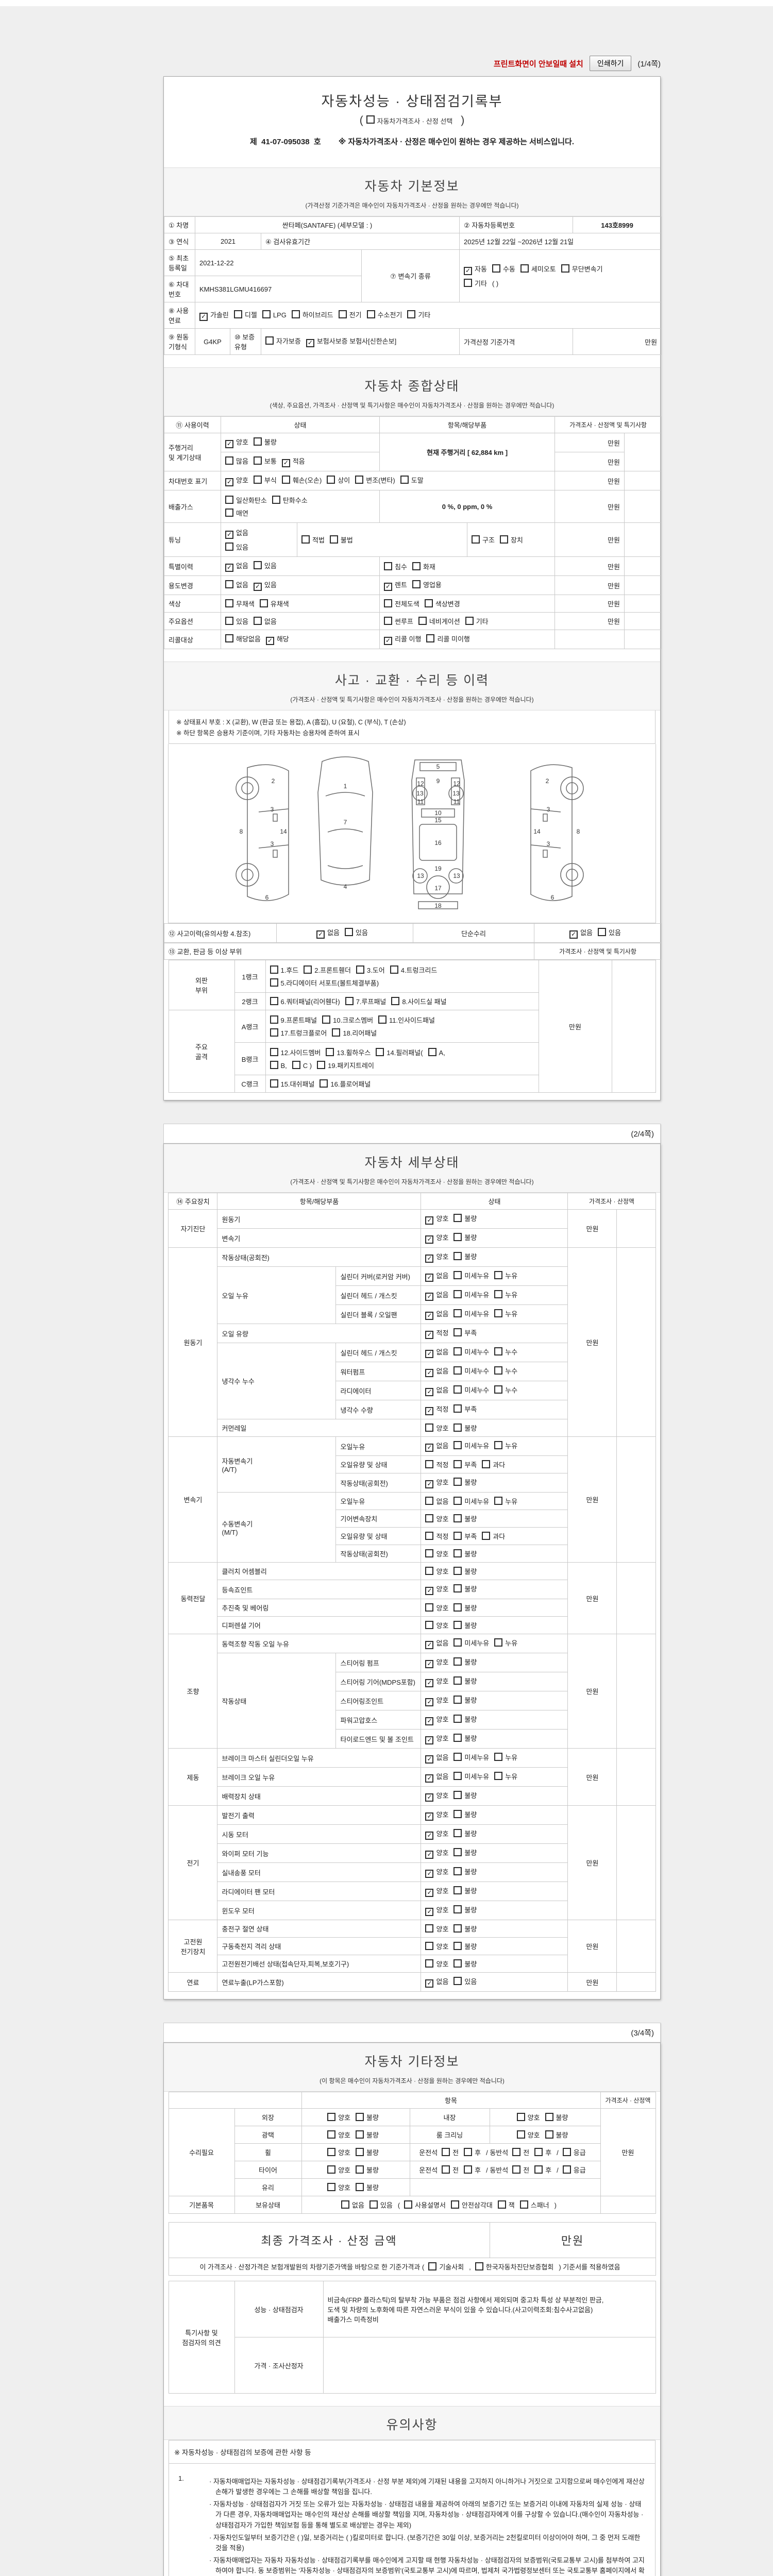 This screenshot has height=2576, width=773. I want to click on checkbox-일산화탄소: 일산화탄소, so click(246, 500).